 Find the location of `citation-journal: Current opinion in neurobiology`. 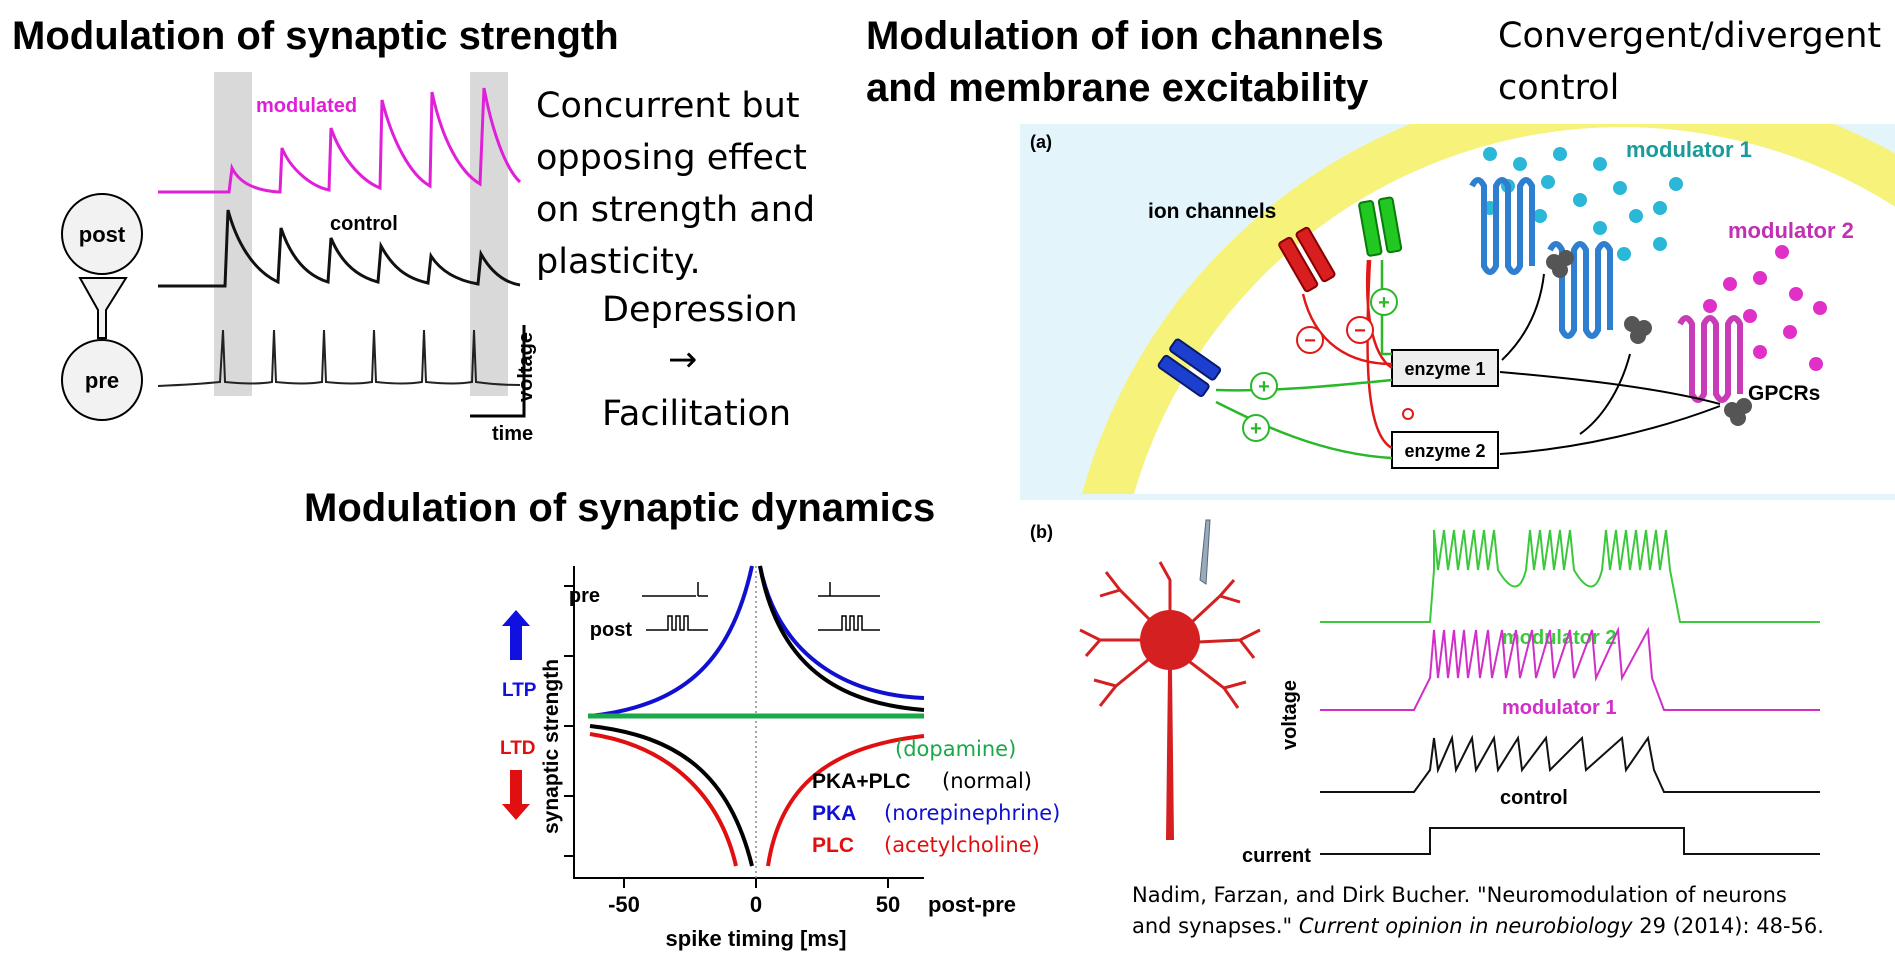

citation-journal: Current opinion in neurobiology is located at coordinates (1465, 926).